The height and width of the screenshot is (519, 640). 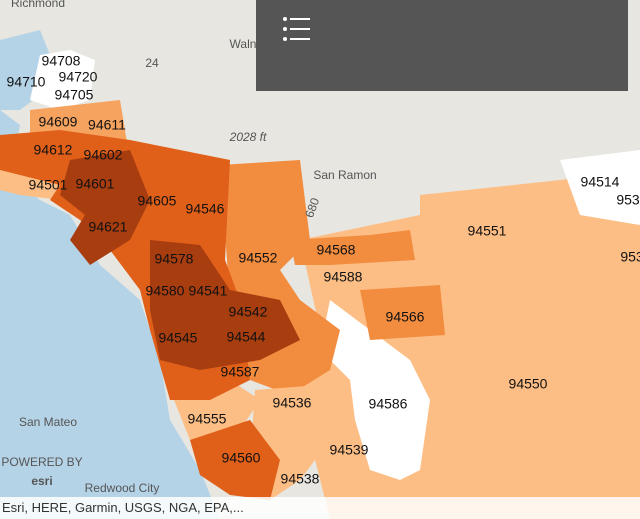 What do you see at coordinates (487, 231) in the screenshot?
I see `zip-label: 94551` at bounding box center [487, 231].